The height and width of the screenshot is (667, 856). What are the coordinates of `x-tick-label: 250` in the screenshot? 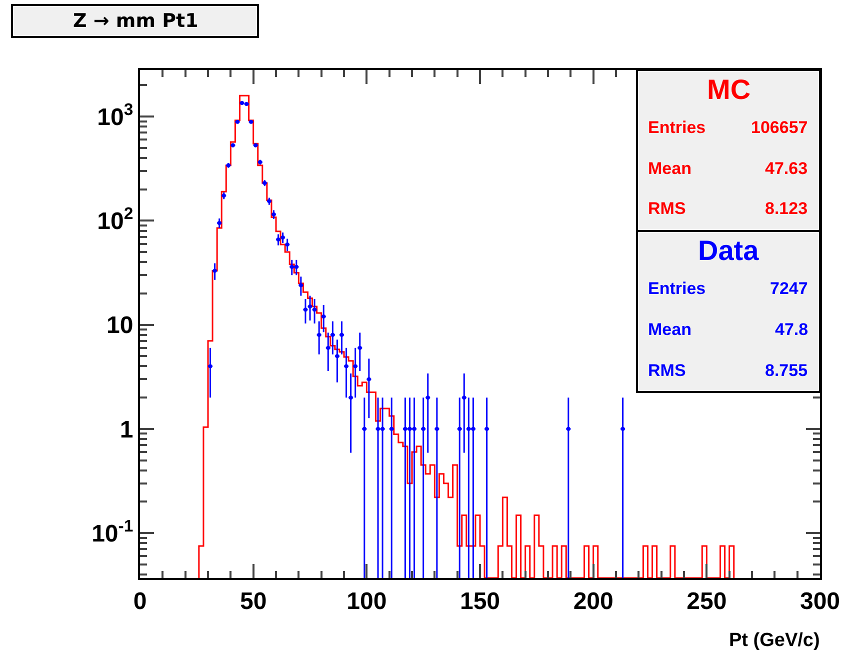 It's located at (706, 601).